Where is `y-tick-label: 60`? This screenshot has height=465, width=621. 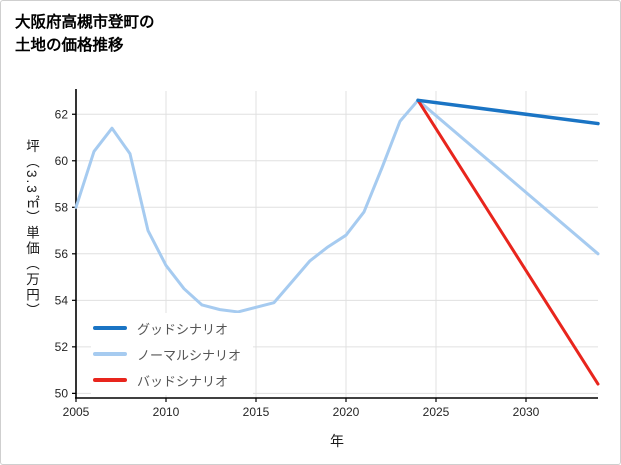 y-tick-label: 60 is located at coordinates (62, 161).